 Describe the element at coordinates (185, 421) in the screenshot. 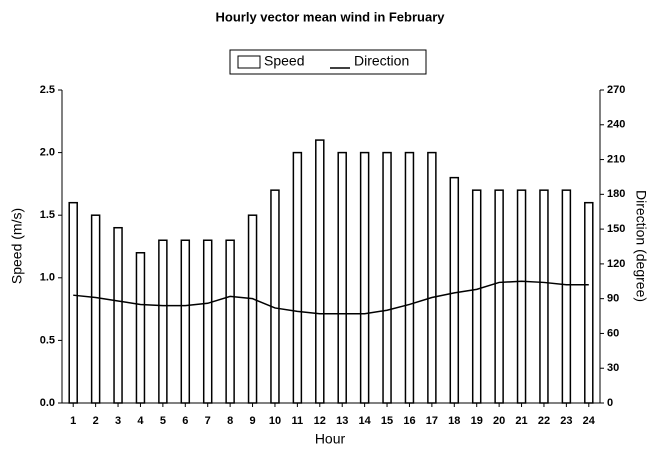

I see `x-tick-label: 6` at that location.